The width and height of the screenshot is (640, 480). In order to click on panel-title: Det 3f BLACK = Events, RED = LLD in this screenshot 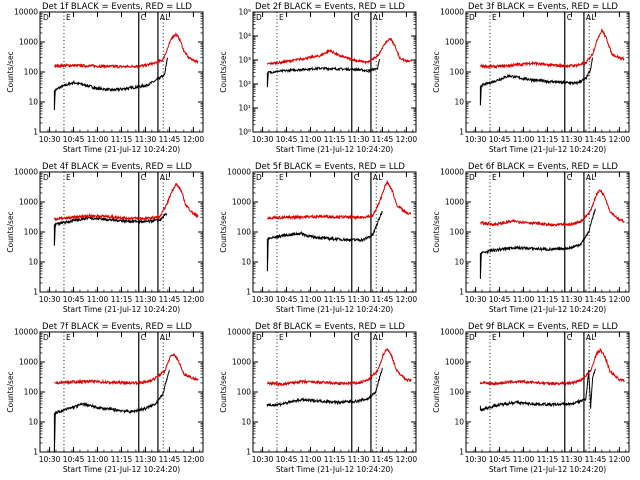, I will do `click(543, 7)`.